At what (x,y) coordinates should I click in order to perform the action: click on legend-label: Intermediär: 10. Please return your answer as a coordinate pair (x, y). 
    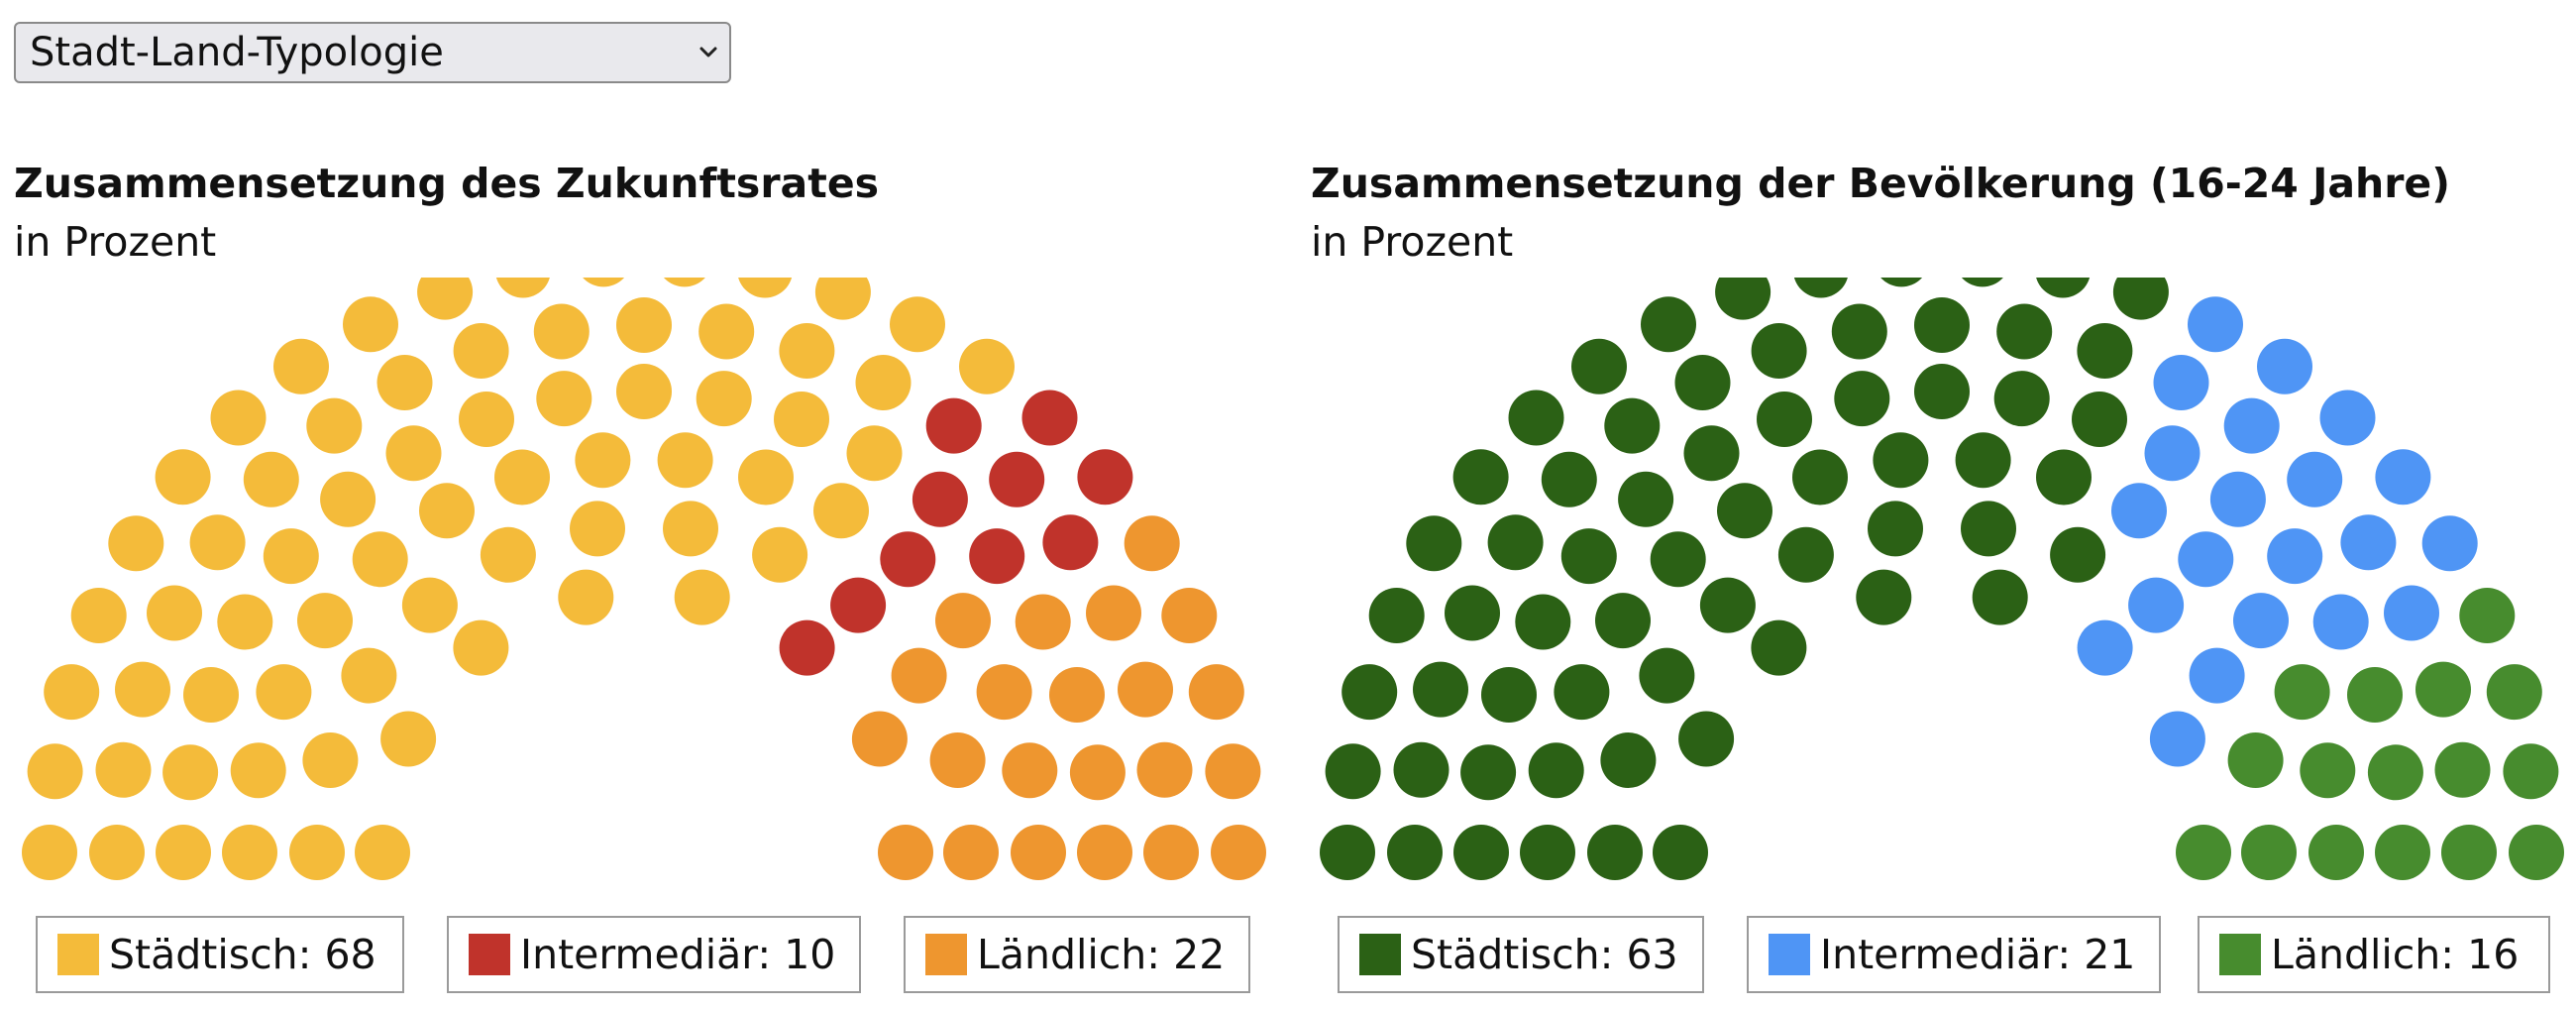
    Looking at the image, I should click on (678, 954).